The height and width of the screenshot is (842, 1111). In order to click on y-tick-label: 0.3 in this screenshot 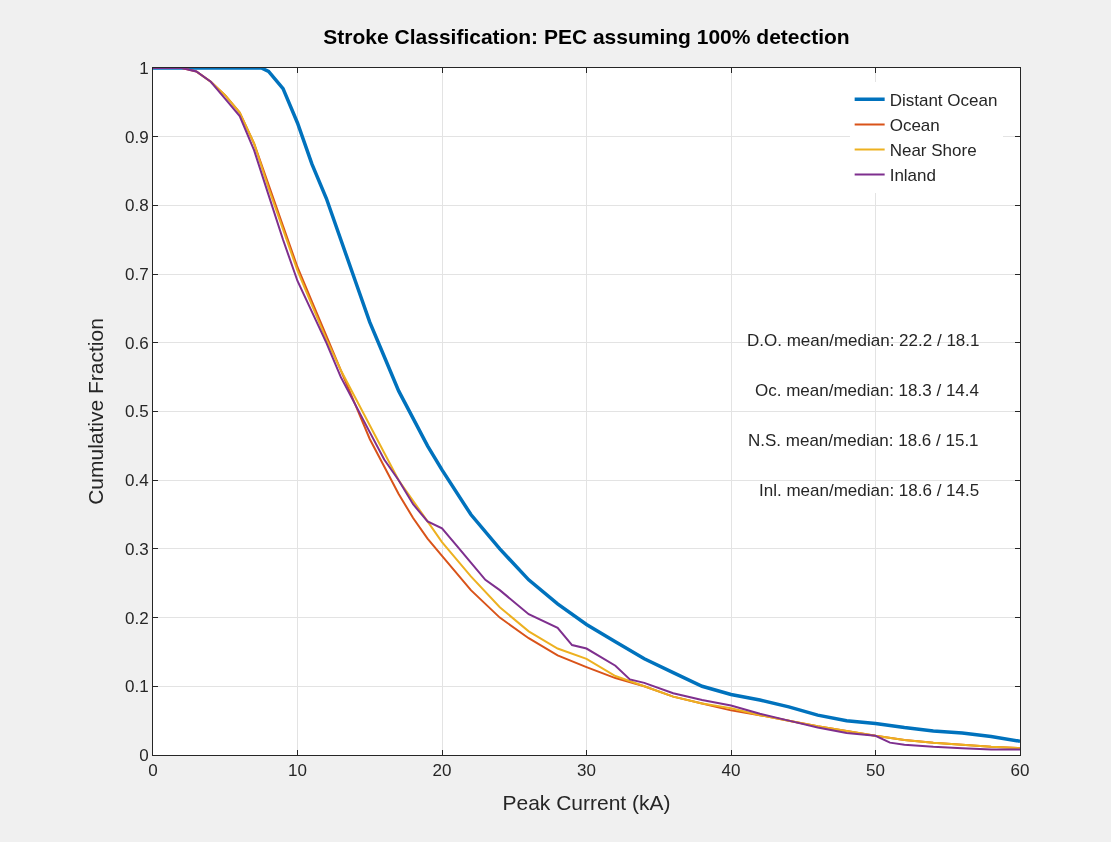, I will do `click(136, 549)`.